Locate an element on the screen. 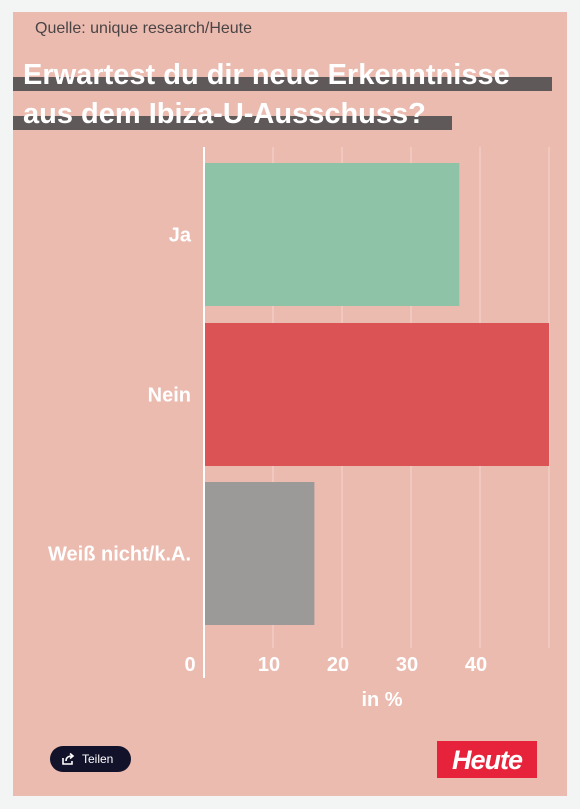 The image size is (580, 809). heute-logo: Heute is located at coordinates (487, 759).